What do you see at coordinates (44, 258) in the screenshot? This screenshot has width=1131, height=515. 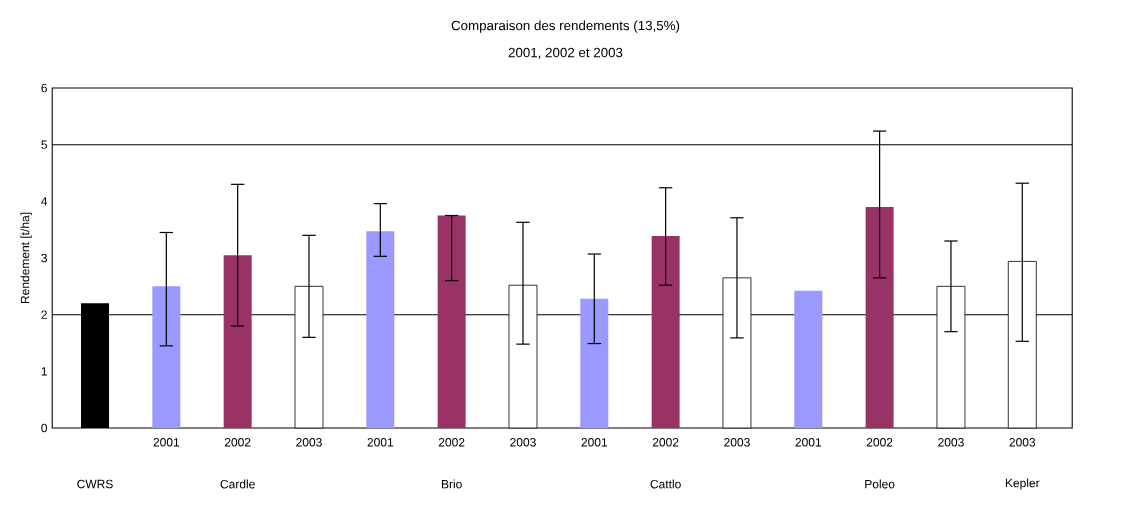 I see `y-tick-label: 3` at bounding box center [44, 258].